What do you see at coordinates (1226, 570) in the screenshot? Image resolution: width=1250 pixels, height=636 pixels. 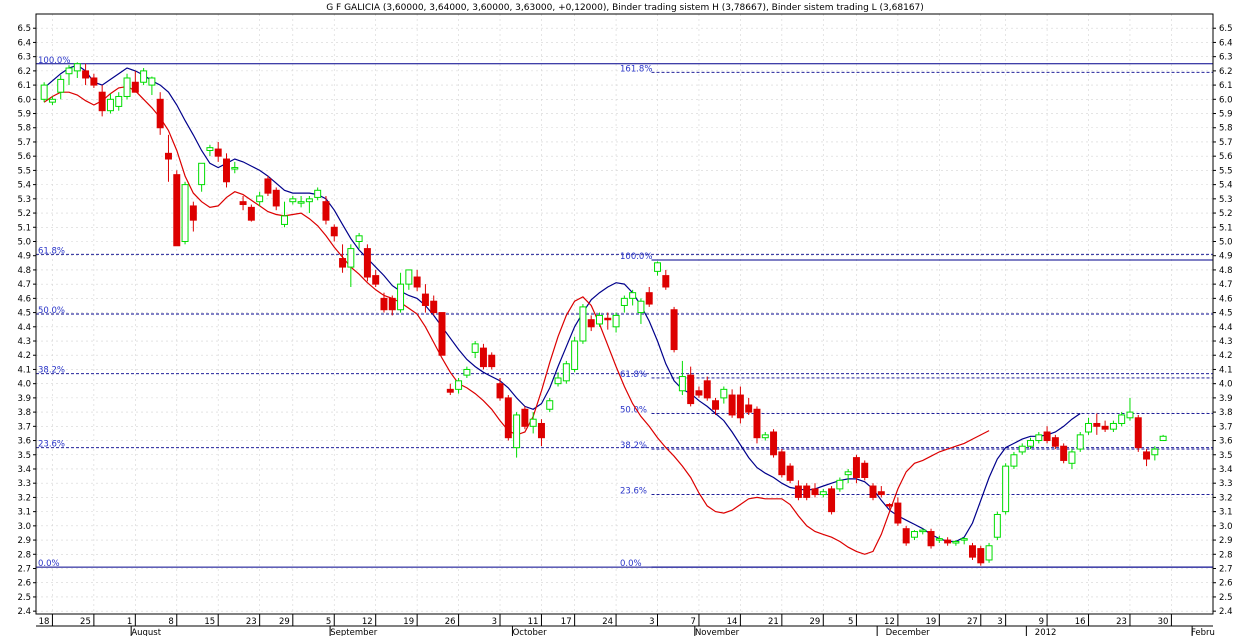 I see `y-tick-label: 2.7` at bounding box center [1226, 570].